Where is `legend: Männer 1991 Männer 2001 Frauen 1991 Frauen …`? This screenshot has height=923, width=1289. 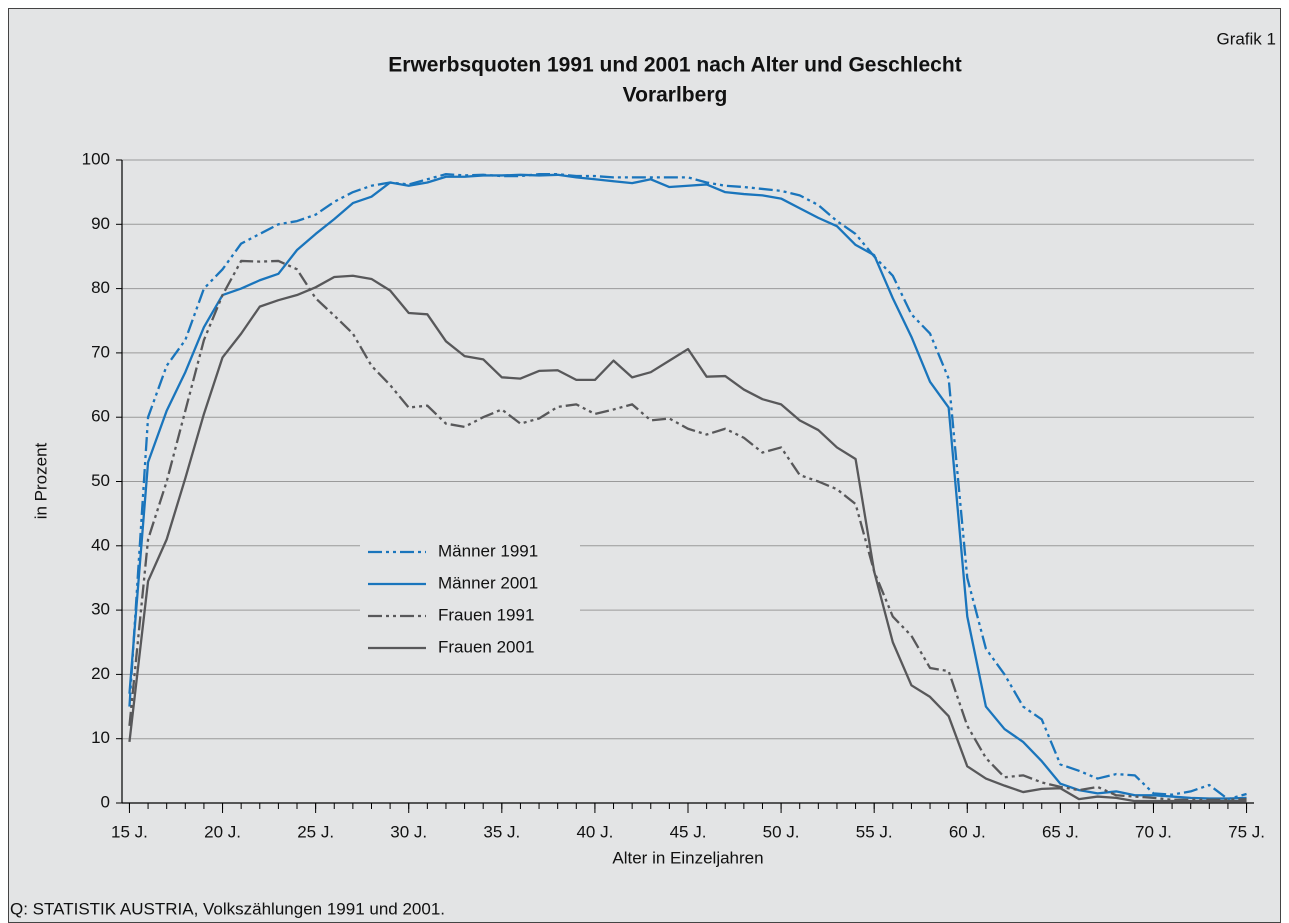 legend: Männer 1991 Männer 2001 Frauen 1991 Frauen … is located at coordinates (470, 600).